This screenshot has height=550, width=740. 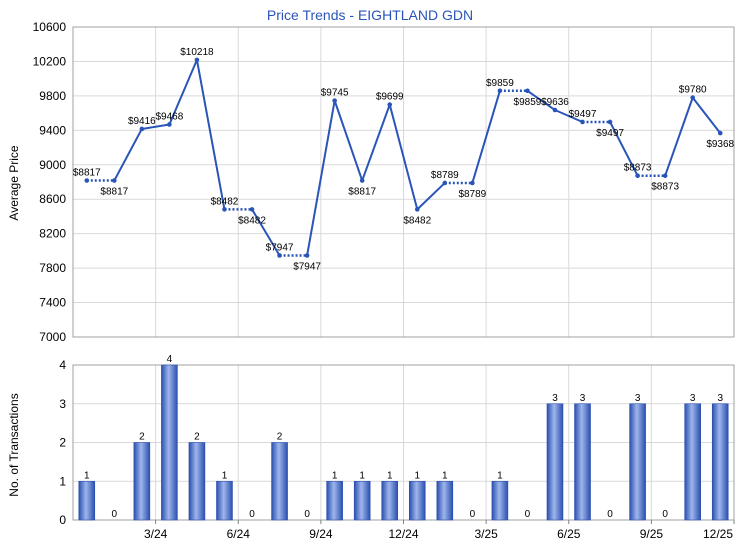 What do you see at coordinates (403, 534) in the screenshot?
I see `x-tick-label: 12/24` at bounding box center [403, 534].